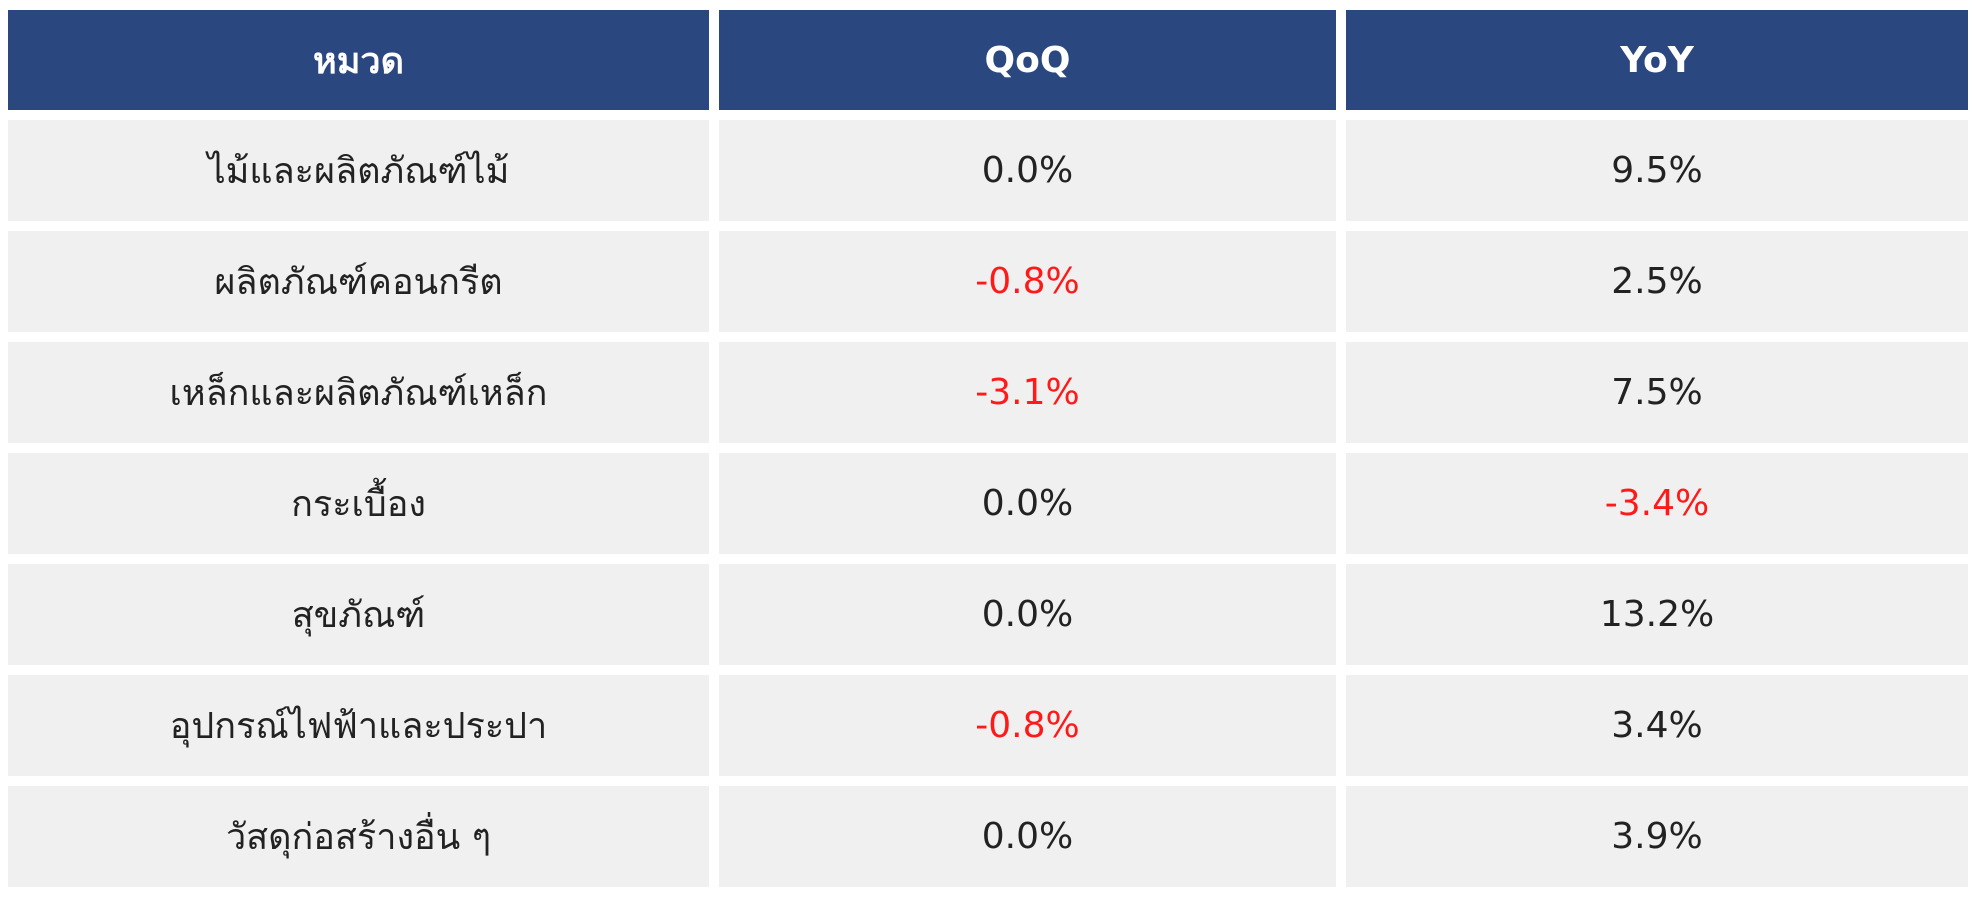 The width and height of the screenshot is (1976, 906). I want to click on header-cell: YoY, so click(1657, 60).